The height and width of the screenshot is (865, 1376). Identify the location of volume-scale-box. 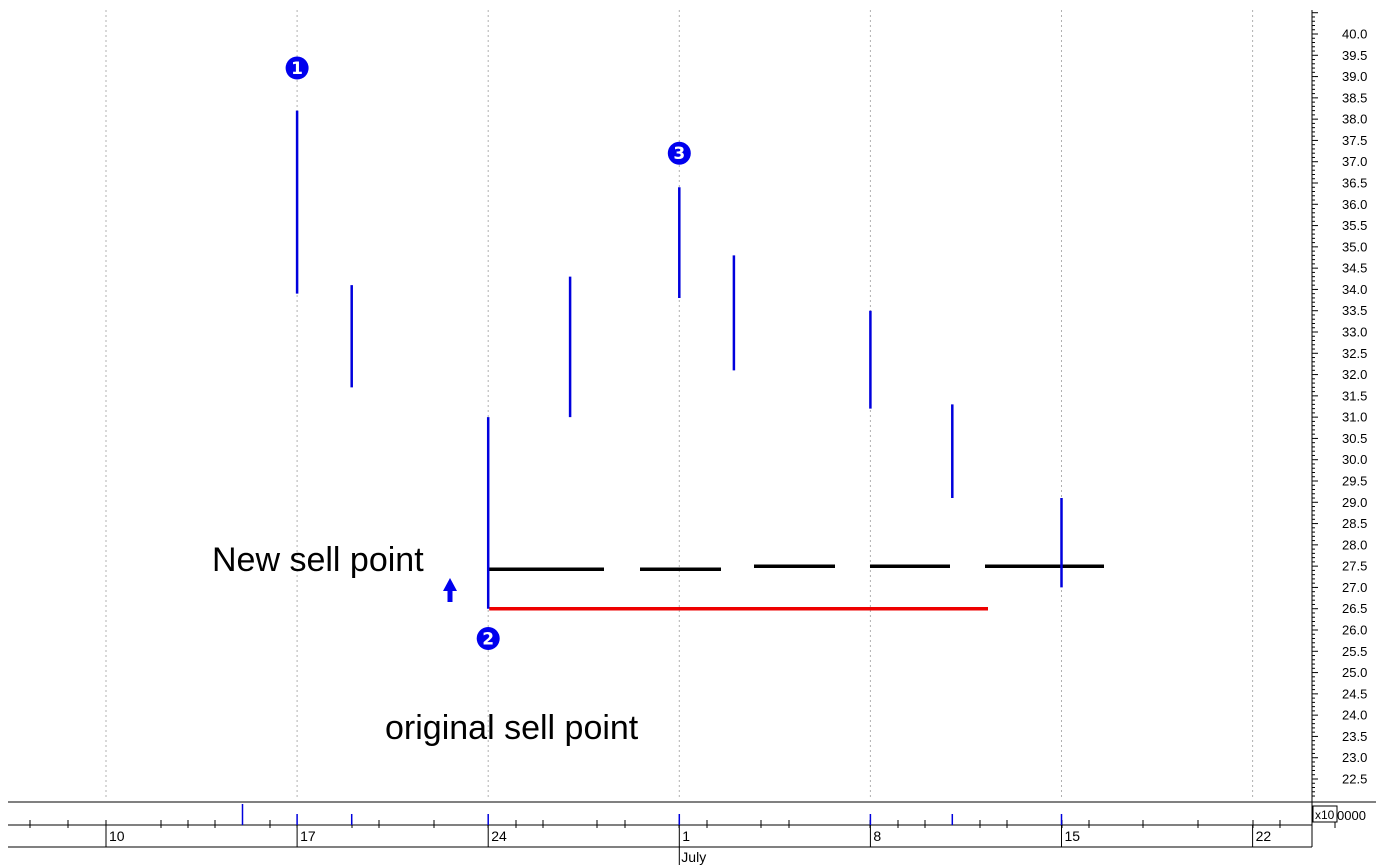
(1325, 814).